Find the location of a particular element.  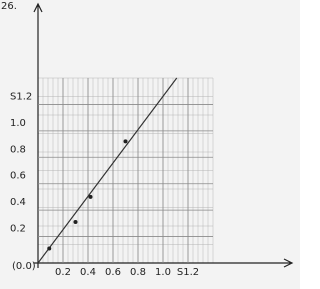

y-tick-label: 0.6 is located at coordinates (18, 176).